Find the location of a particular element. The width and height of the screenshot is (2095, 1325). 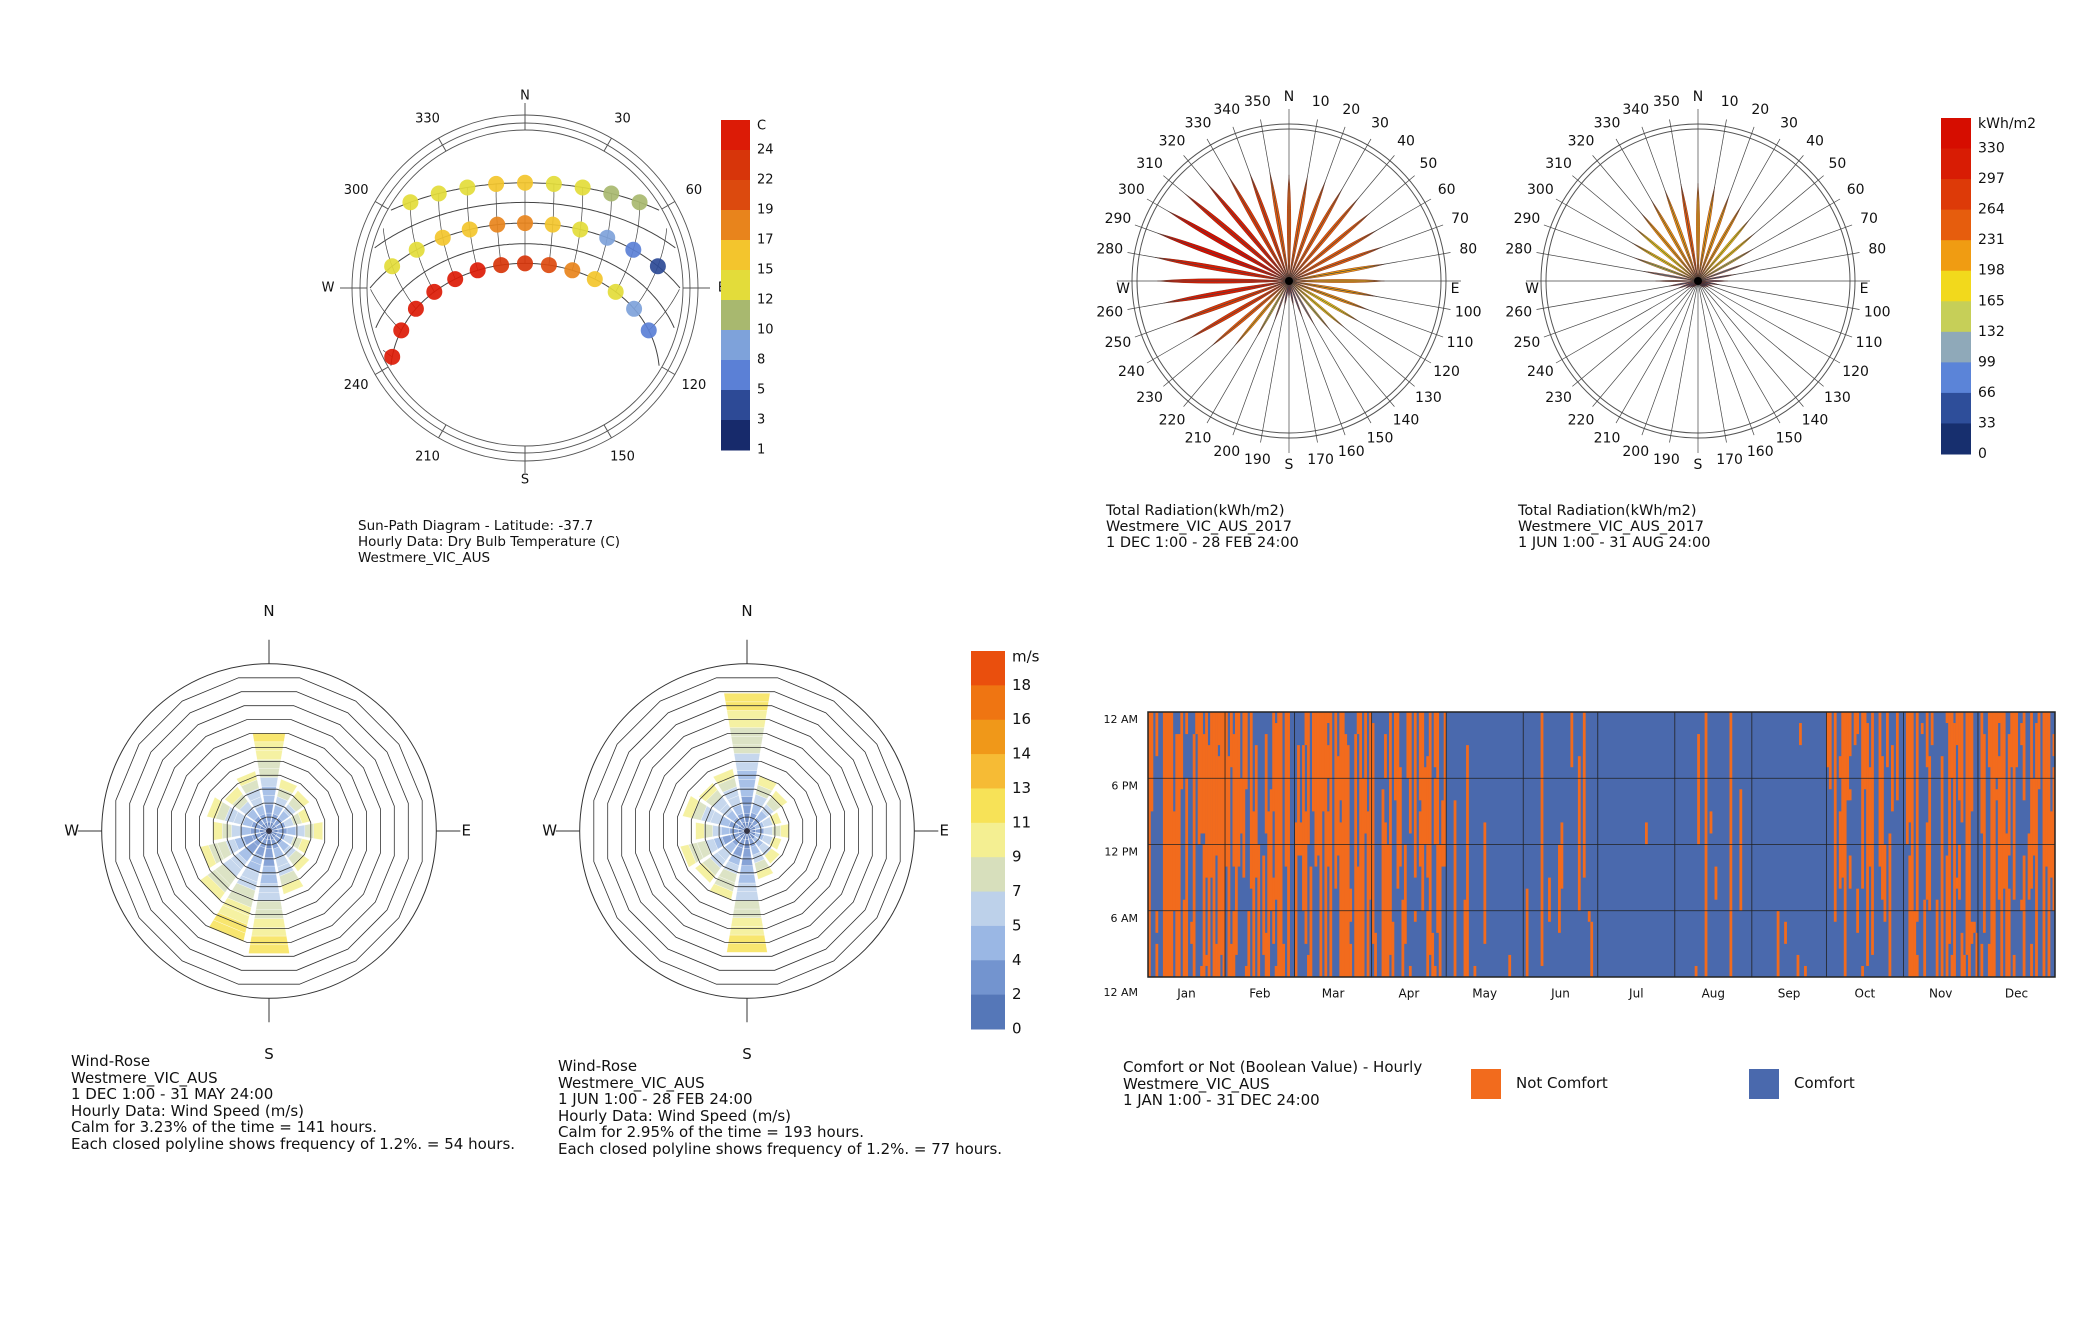

temperature-legend-tick: 12 is located at coordinates (765, 300).